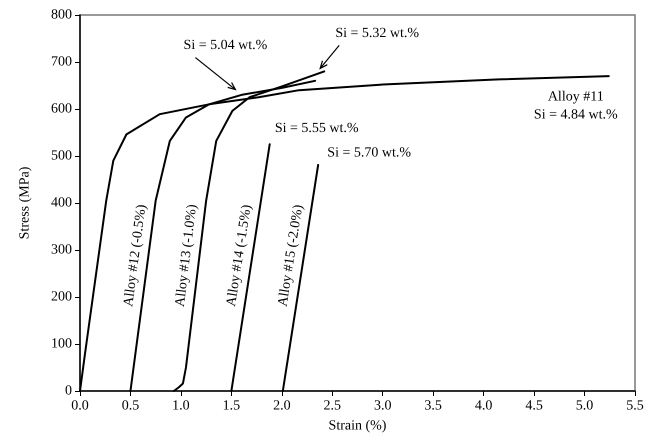  What do you see at coordinates (61, 344) in the screenshot?
I see `y-tick-label: 100` at bounding box center [61, 344].